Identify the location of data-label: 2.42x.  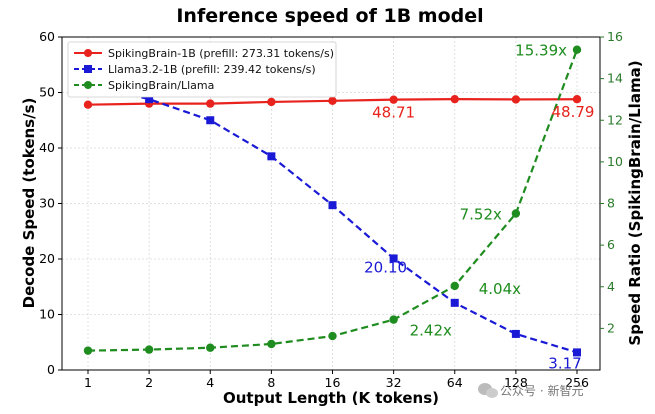
(431, 331).